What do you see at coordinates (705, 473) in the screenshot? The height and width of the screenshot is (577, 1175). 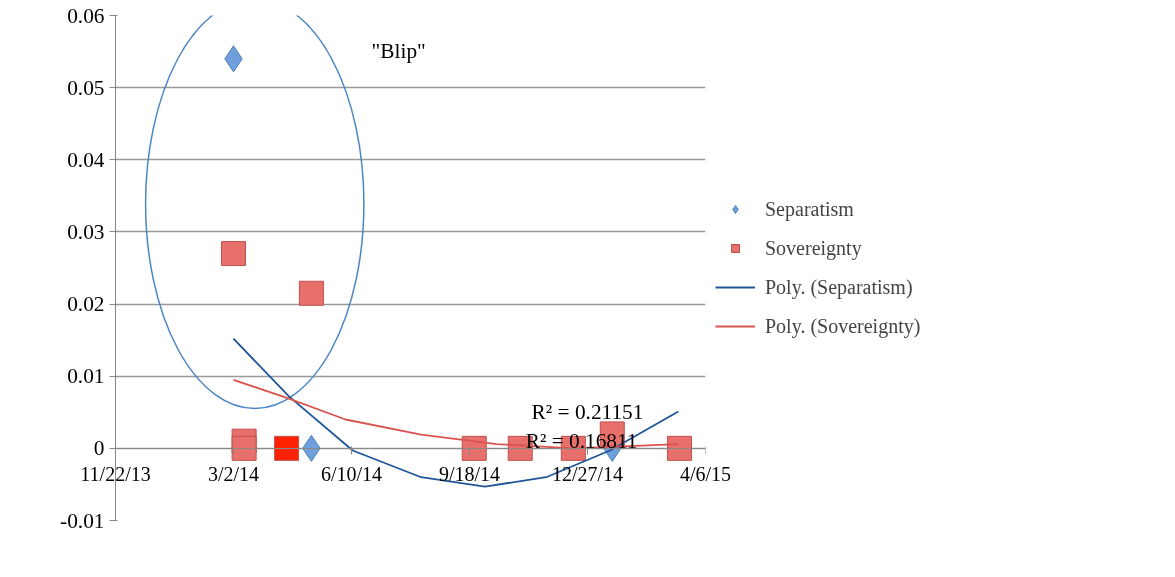 I see `x-tick-label: 4/6/15` at bounding box center [705, 473].